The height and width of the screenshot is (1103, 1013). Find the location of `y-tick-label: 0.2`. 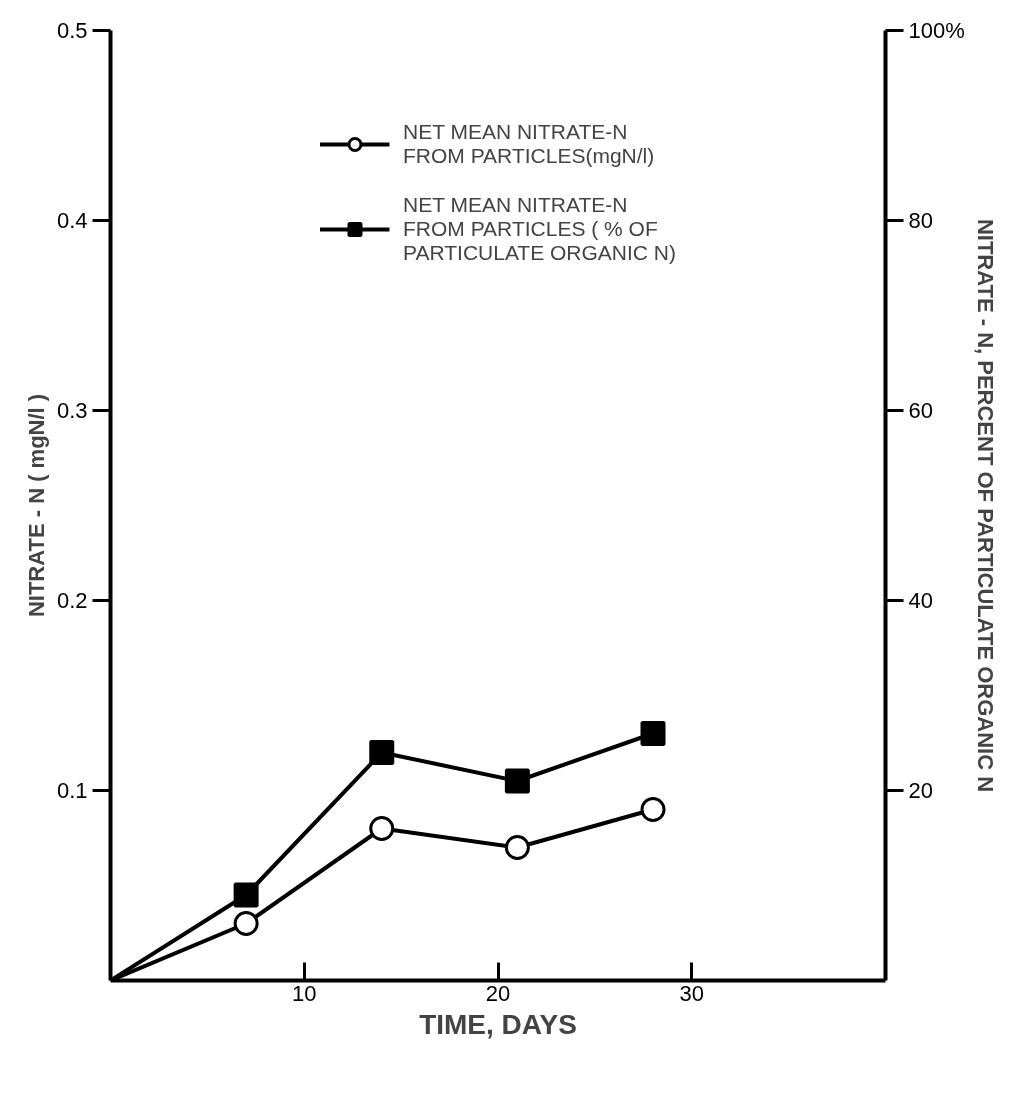

y-tick-label: 0.2 is located at coordinates (72, 600).